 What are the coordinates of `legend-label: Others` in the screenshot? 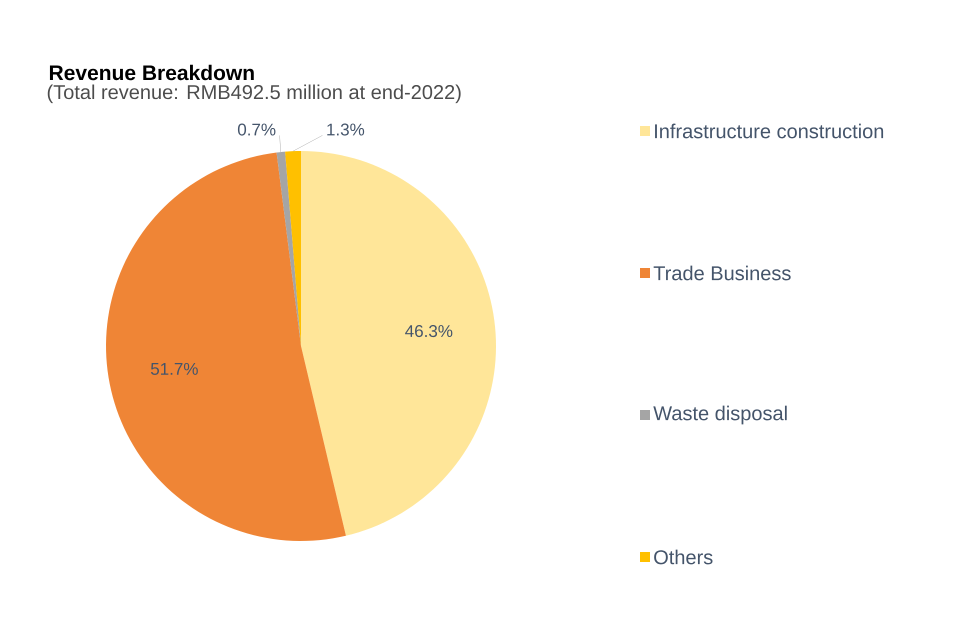 It's located at (683, 557).